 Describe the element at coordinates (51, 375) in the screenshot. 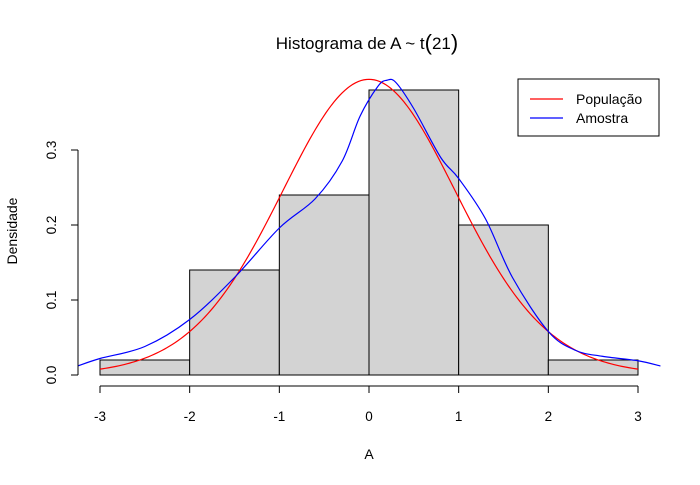

I see `y-tick-label: 0.0` at that location.